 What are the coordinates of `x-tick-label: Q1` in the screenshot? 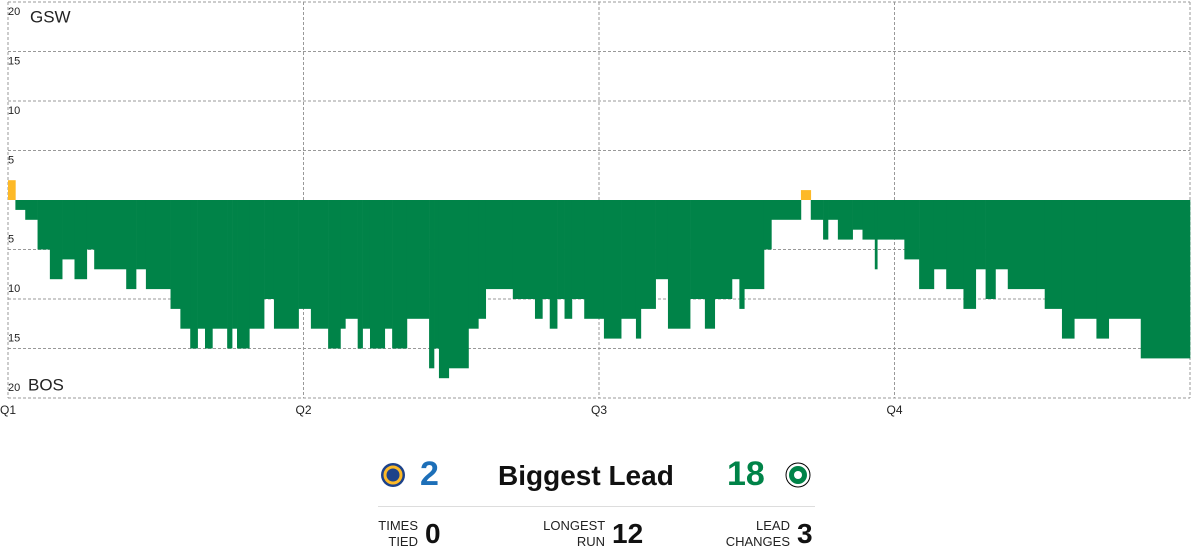 It's located at (8, 410).